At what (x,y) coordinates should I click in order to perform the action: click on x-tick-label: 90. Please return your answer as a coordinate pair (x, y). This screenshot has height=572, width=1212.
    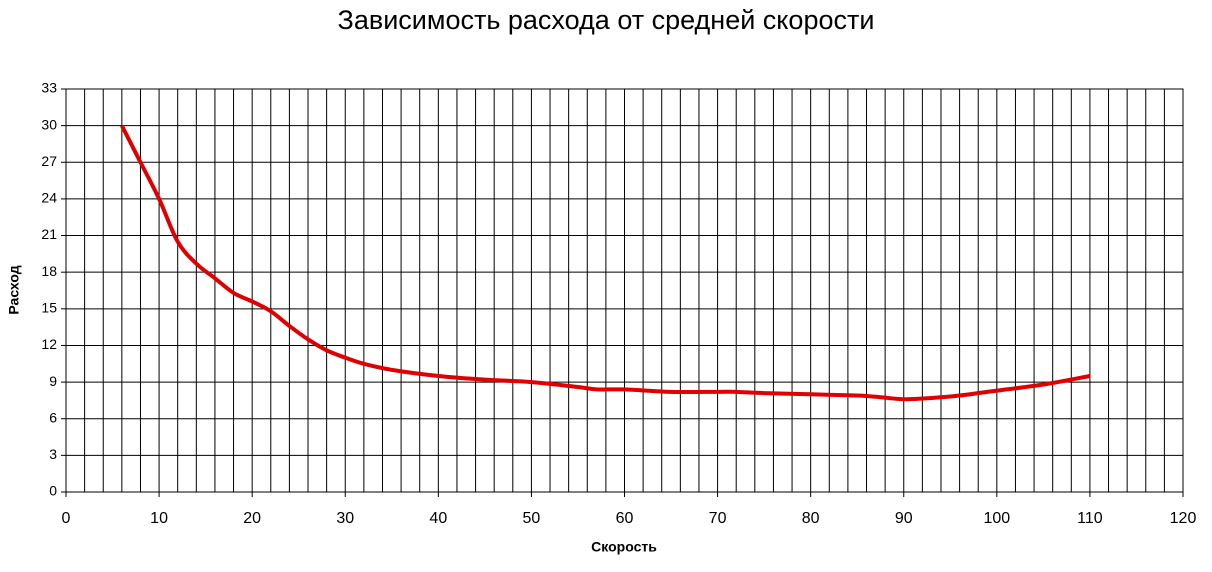
    Looking at the image, I should click on (904, 518).